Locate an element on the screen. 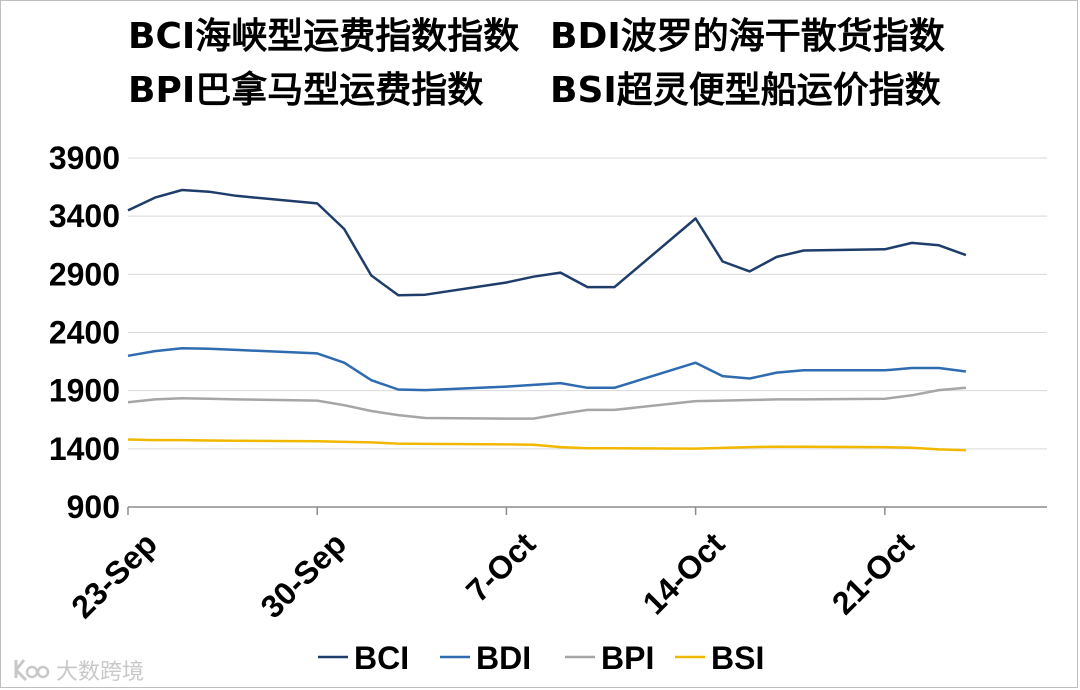 This screenshot has height=690, width=1080. x-tick-label: 21-Oct is located at coordinates (873, 573).